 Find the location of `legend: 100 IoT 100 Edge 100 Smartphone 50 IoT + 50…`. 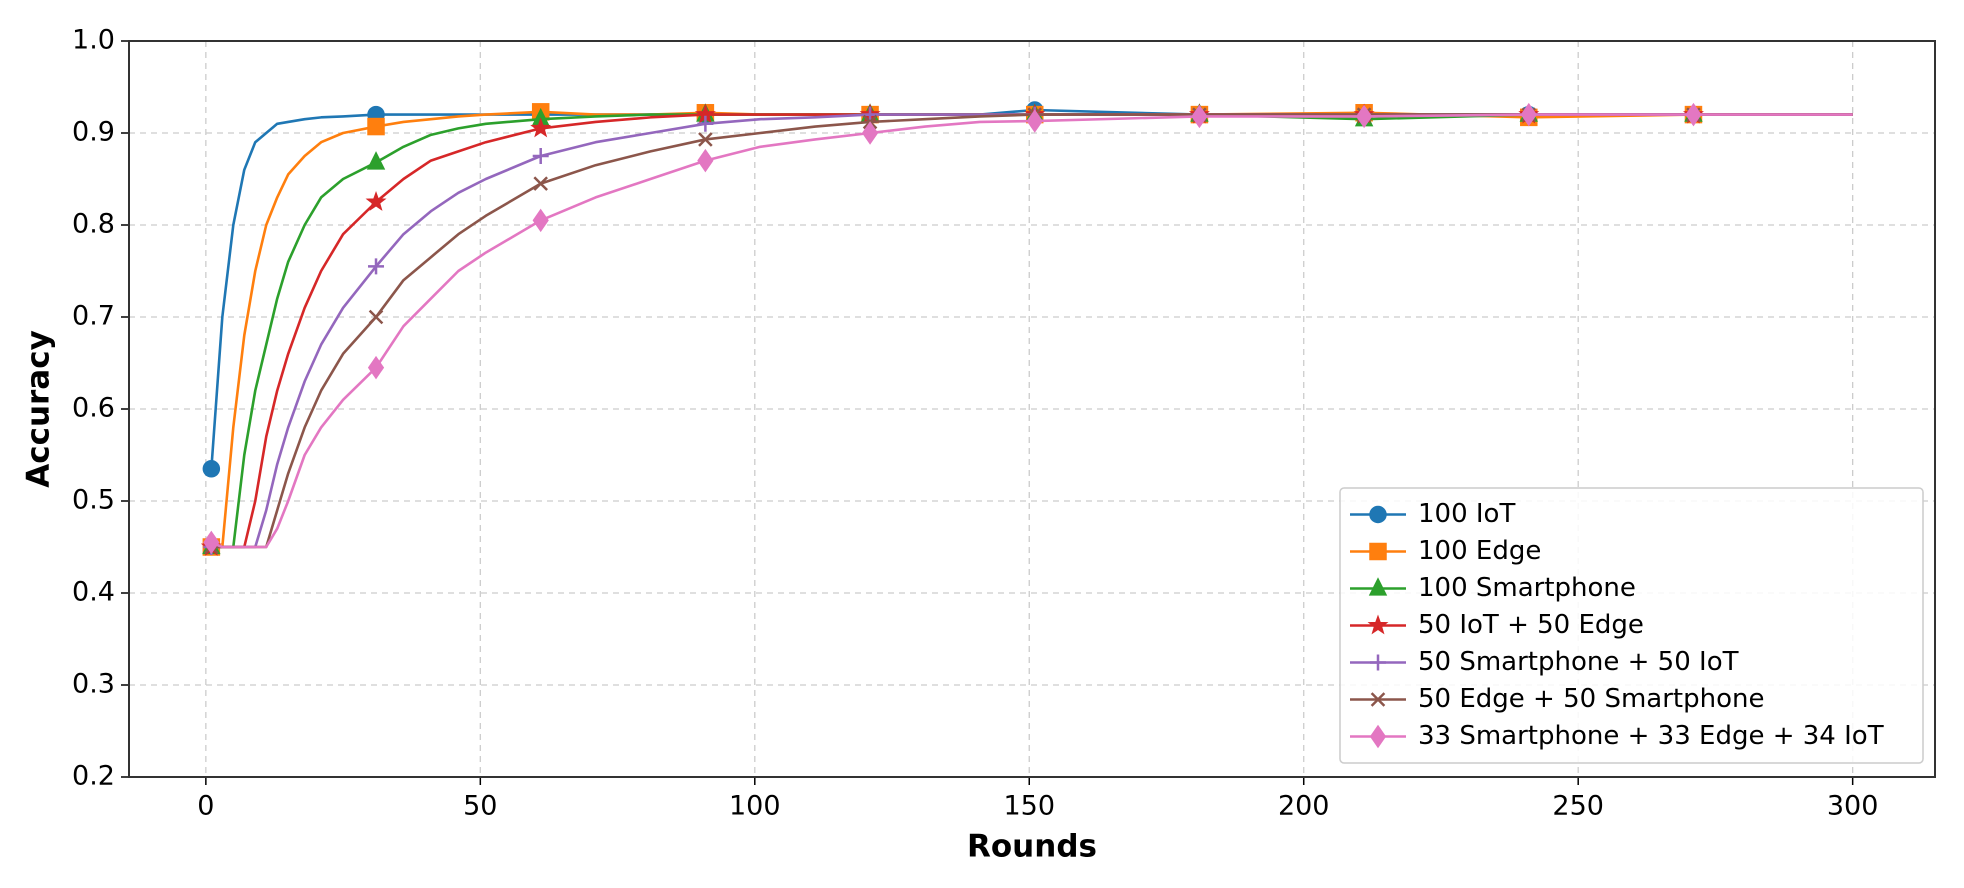

legend: 100 IoT 100 Edge 100 Smartphone 50 IoT + 50… is located at coordinates (1631, 625).